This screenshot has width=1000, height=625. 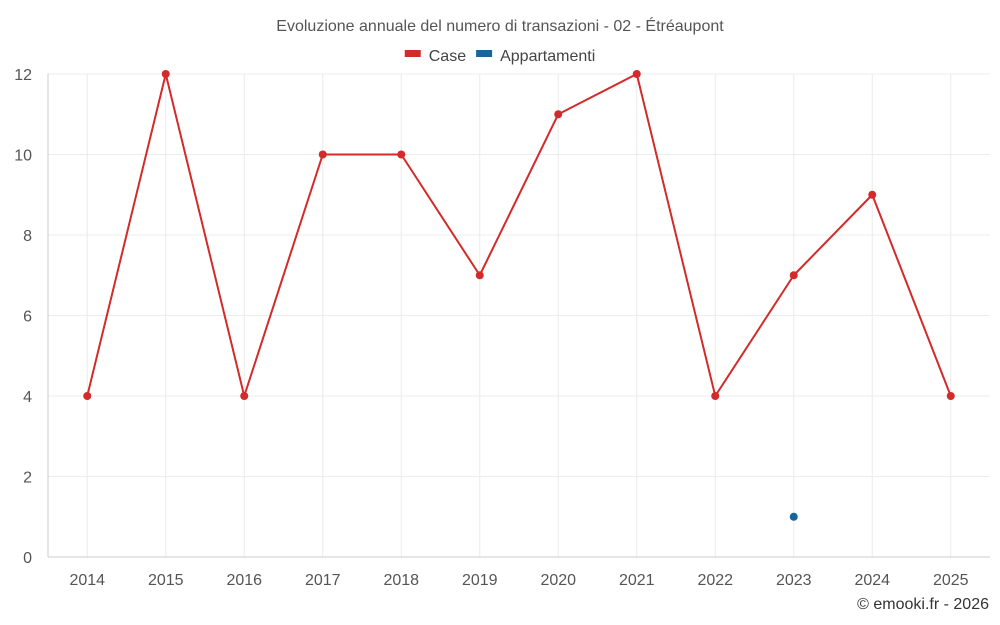 What do you see at coordinates (27, 236) in the screenshot?
I see `y-tick-label: 8` at bounding box center [27, 236].